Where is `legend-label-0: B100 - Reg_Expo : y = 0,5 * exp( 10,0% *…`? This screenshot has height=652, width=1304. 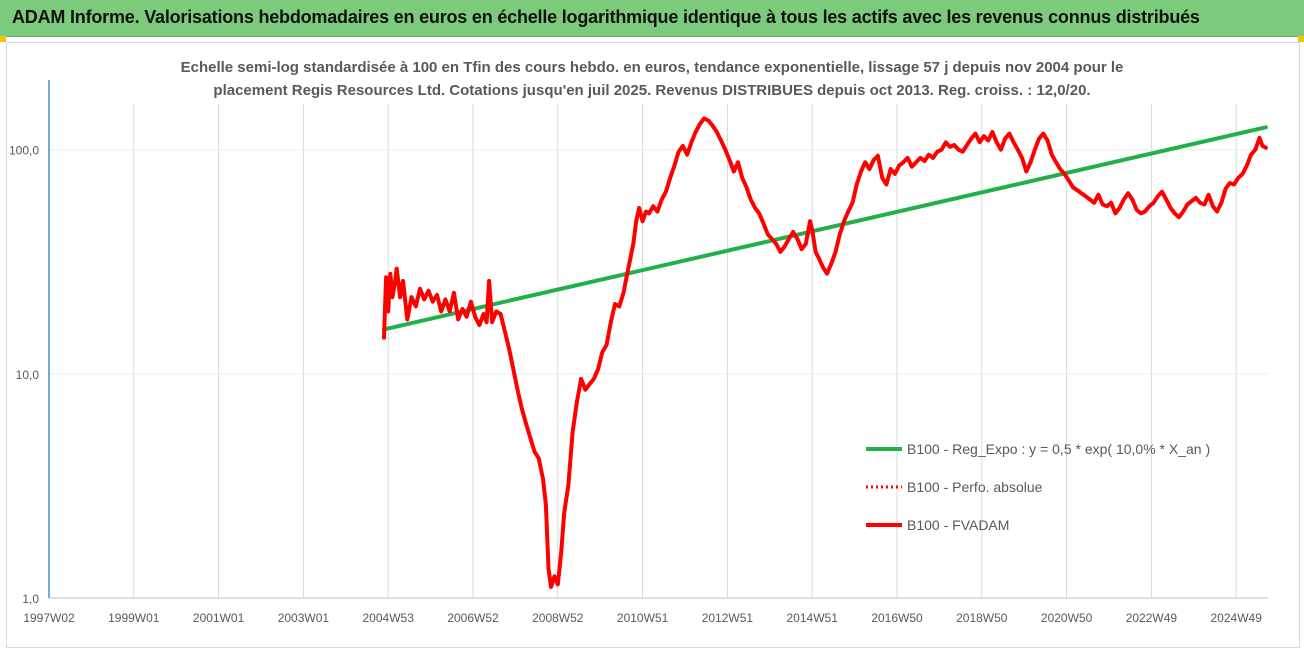 legend-label-0: B100 - Reg_Expo : y = 0,5 * exp( 10,0% *… is located at coordinates (1058, 449).